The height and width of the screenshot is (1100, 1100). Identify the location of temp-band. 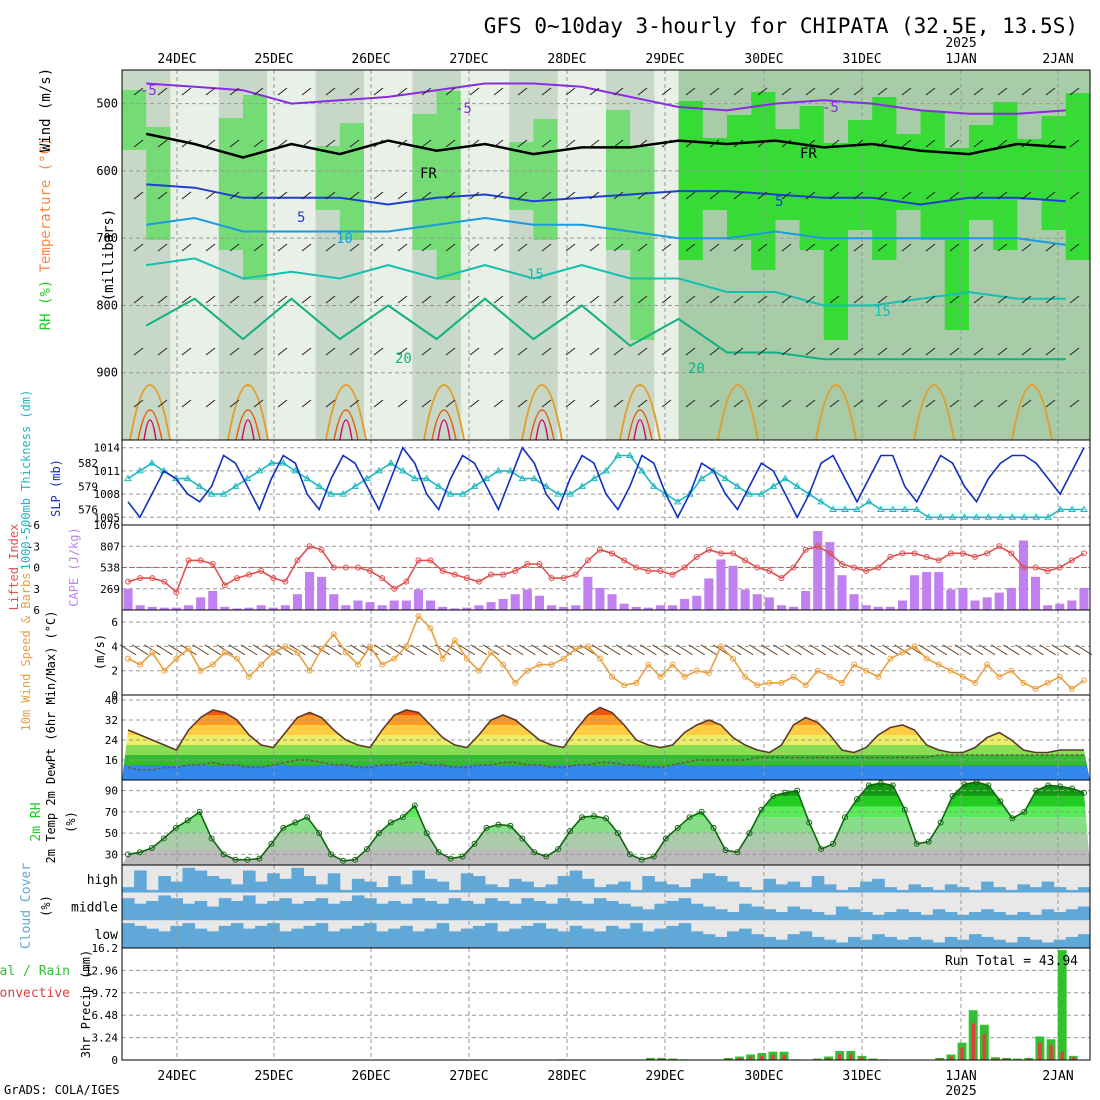
(606, 711).